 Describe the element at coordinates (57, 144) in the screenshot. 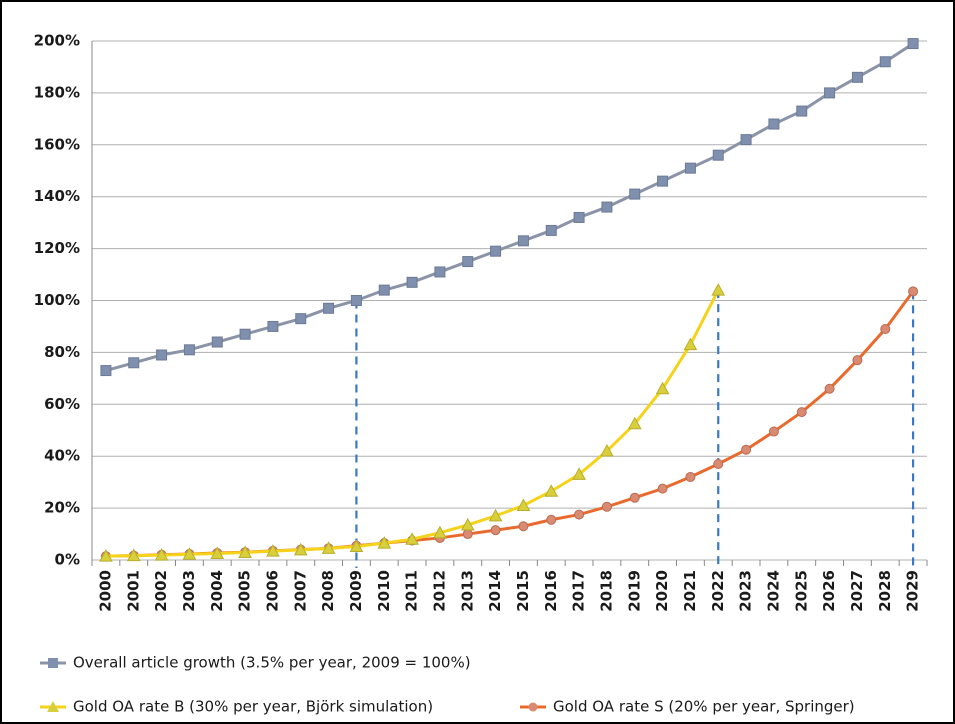

I see `y-tick-label: 160%` at that location.